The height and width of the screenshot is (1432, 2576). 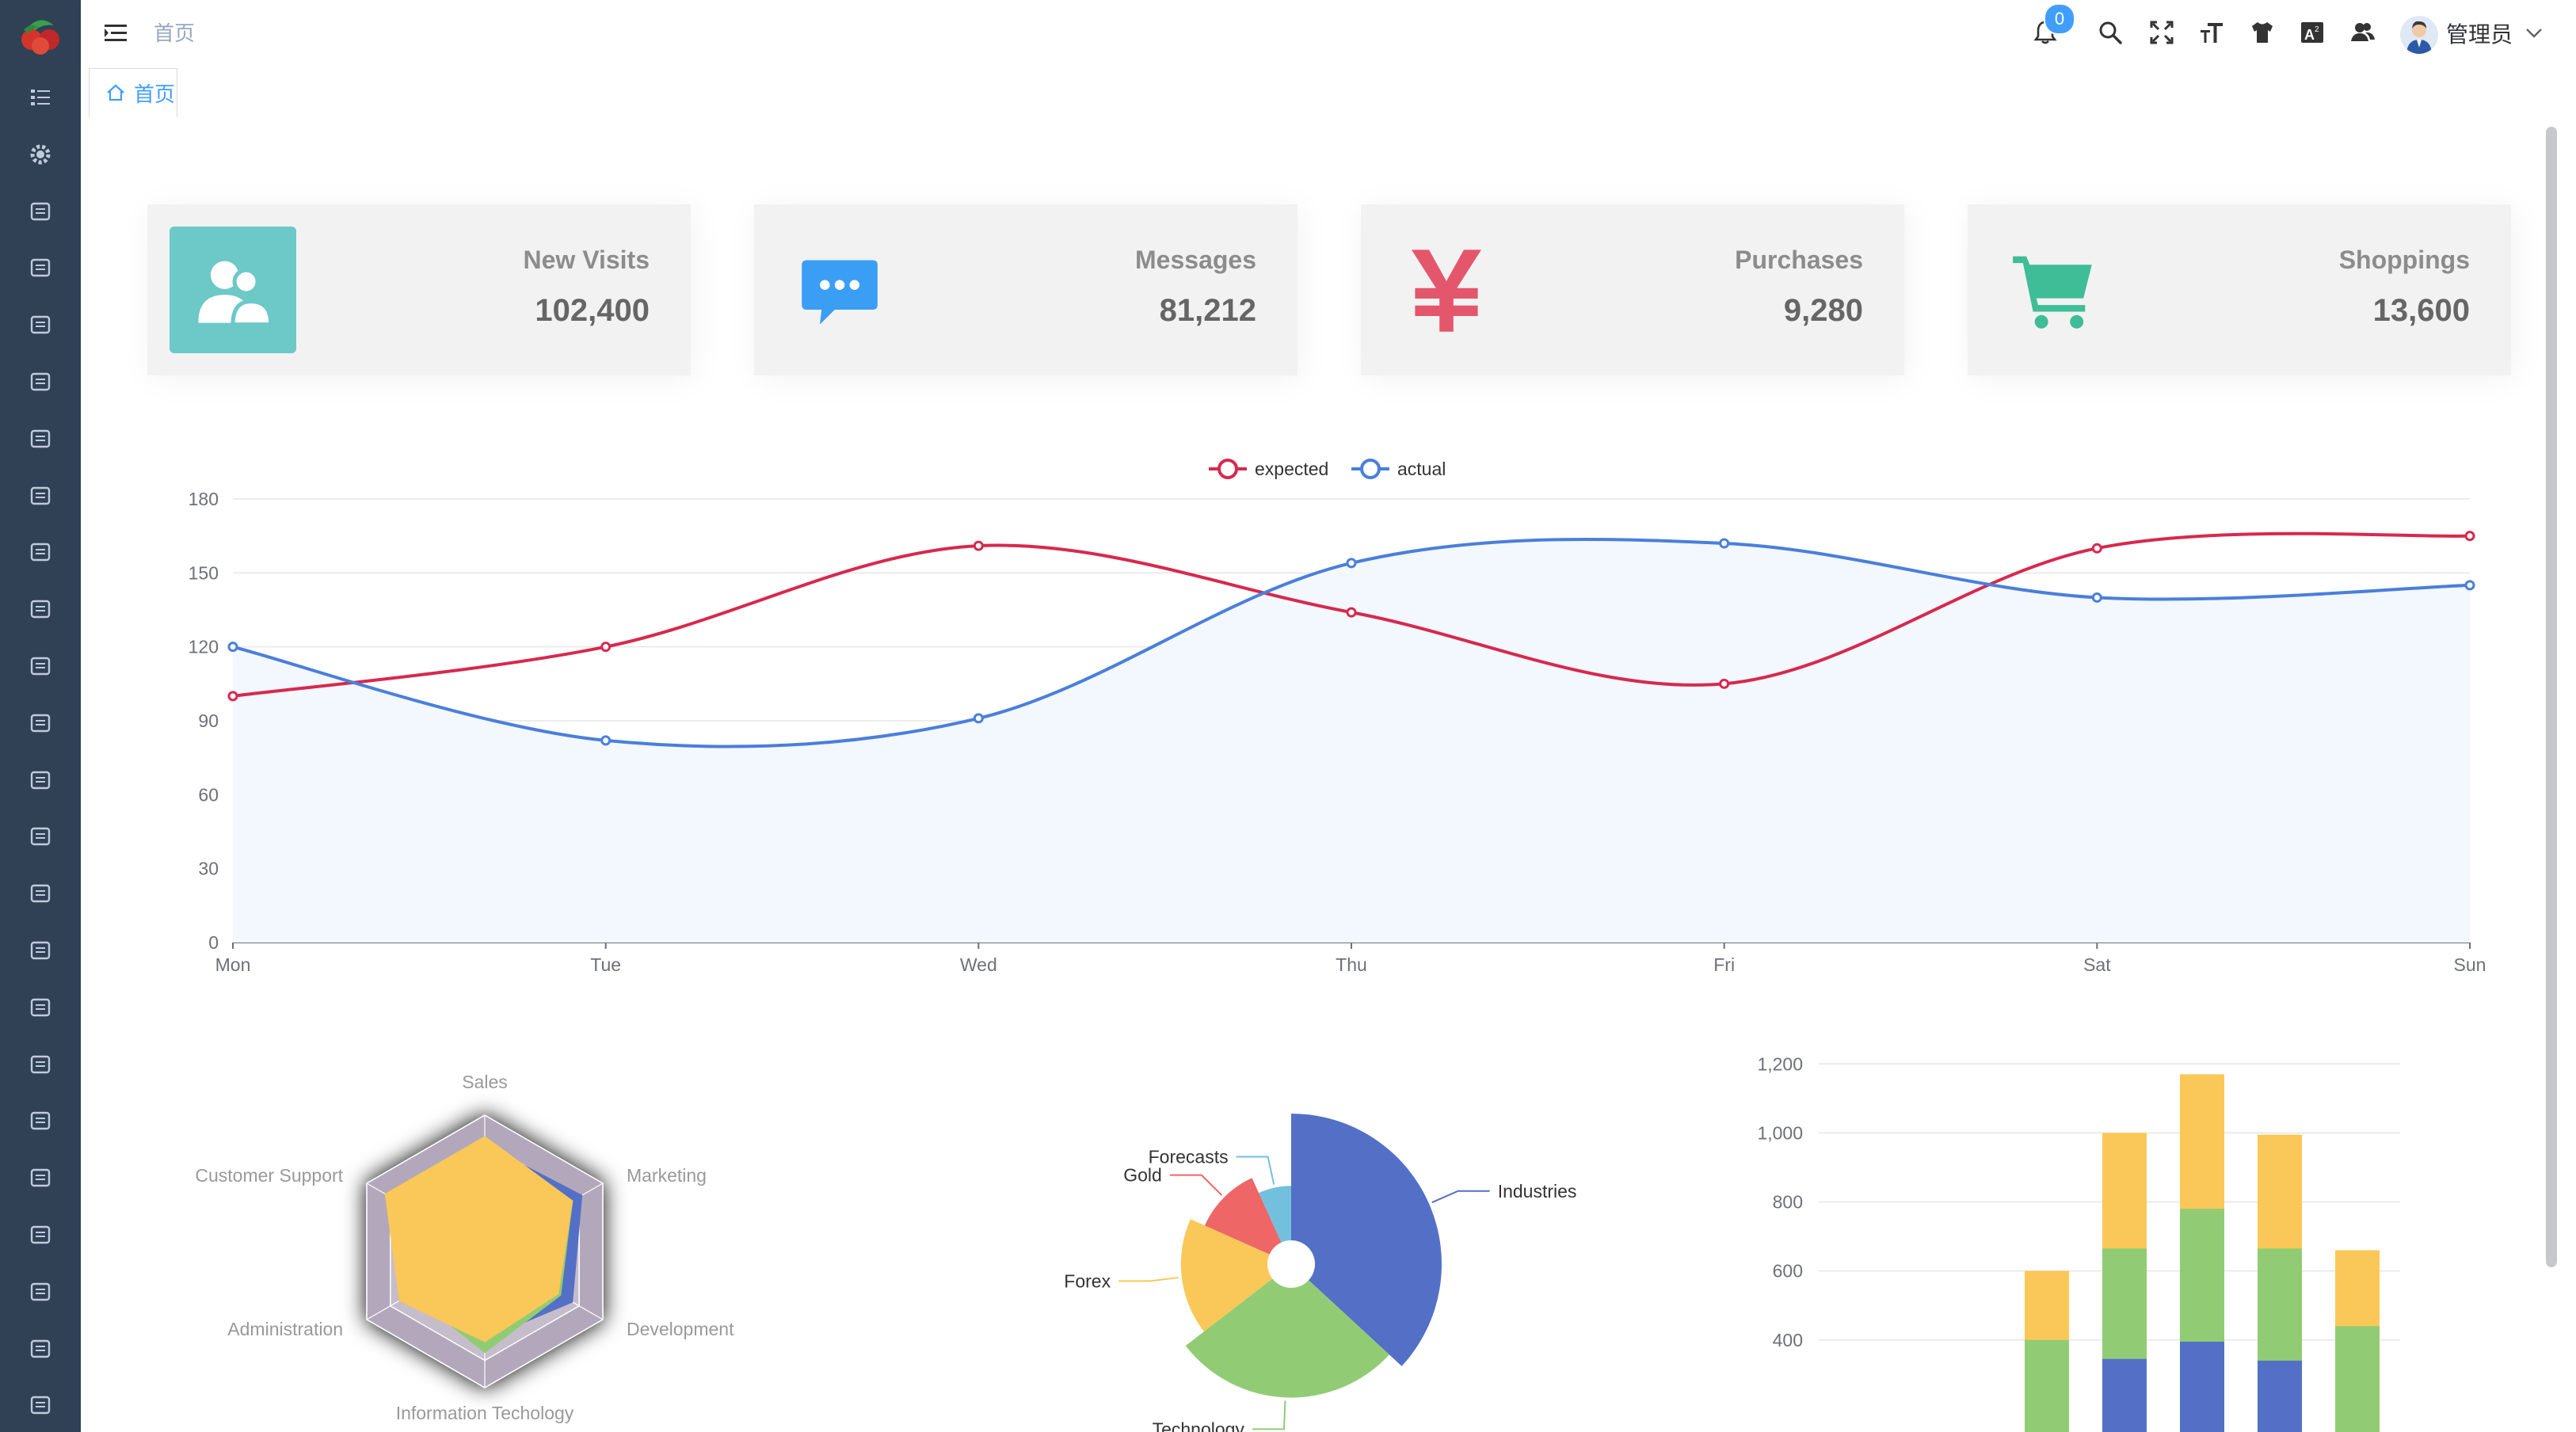 I want to click on legend-item-expected: expected, so click(x=1268, y=469).